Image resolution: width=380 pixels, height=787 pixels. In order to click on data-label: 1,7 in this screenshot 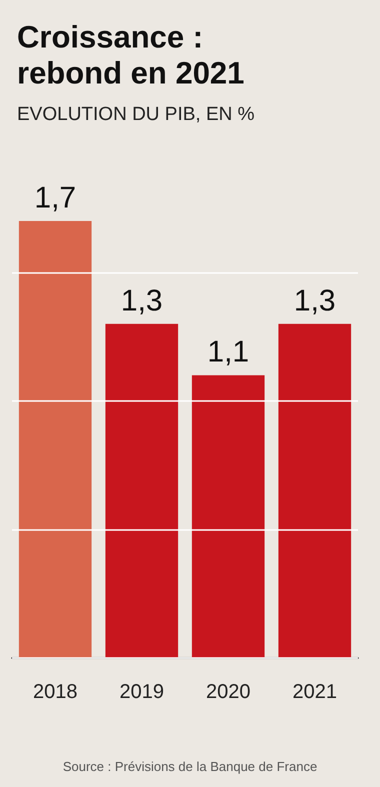, I will do `click(55, 198)`.